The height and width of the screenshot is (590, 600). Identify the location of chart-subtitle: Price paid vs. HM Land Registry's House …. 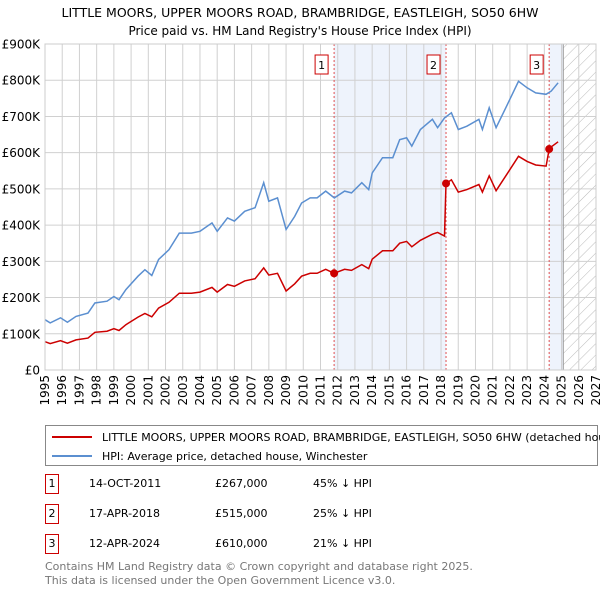
(299, 31).